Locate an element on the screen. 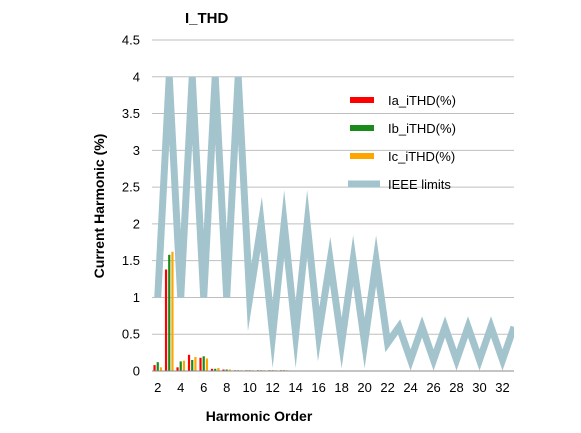 The height and width of the screenshot is (433, 581). y-tick-labels: 0 0.5 1 1.5 2 2.5 3 3.5 4 4.5 is located at coordinates (131, 206).